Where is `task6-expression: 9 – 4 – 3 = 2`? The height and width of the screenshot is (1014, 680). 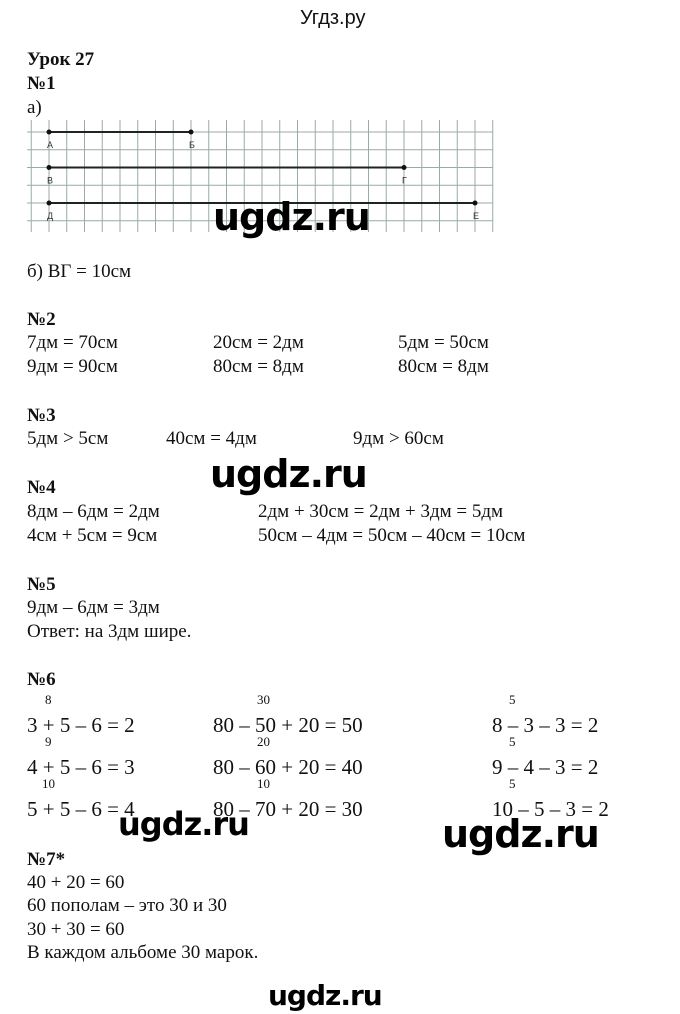
task6-expression: 9 – 4 – 3 = 2 is located at coordinates (545, 767).